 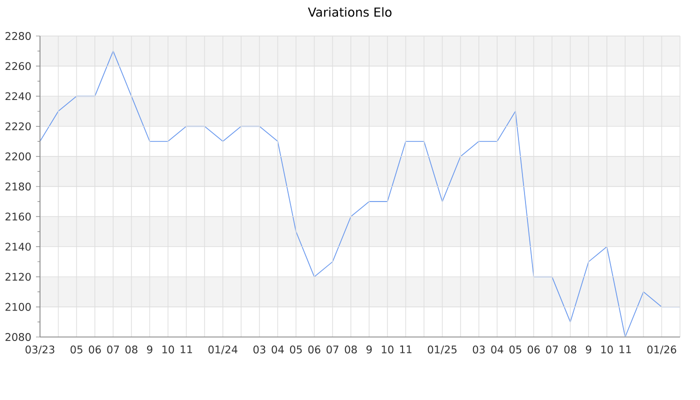 I want to click on y-tick-label: 2240, so click(x=18, y=96).